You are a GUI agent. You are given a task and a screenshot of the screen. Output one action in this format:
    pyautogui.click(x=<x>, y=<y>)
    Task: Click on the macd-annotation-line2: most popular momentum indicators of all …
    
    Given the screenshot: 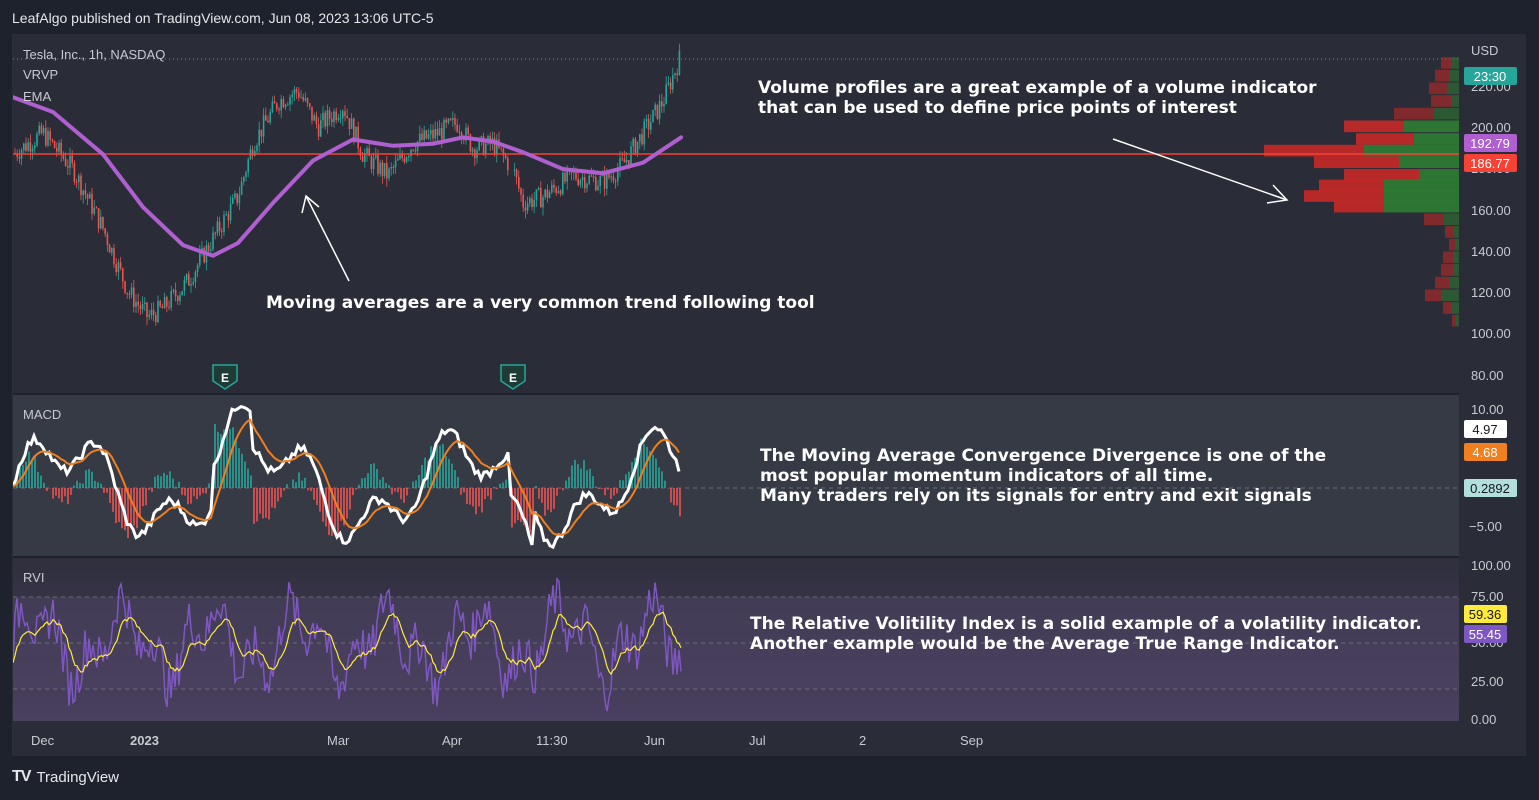 What is the action you would take?
    pyautogui.click(x=986, y=476)
    